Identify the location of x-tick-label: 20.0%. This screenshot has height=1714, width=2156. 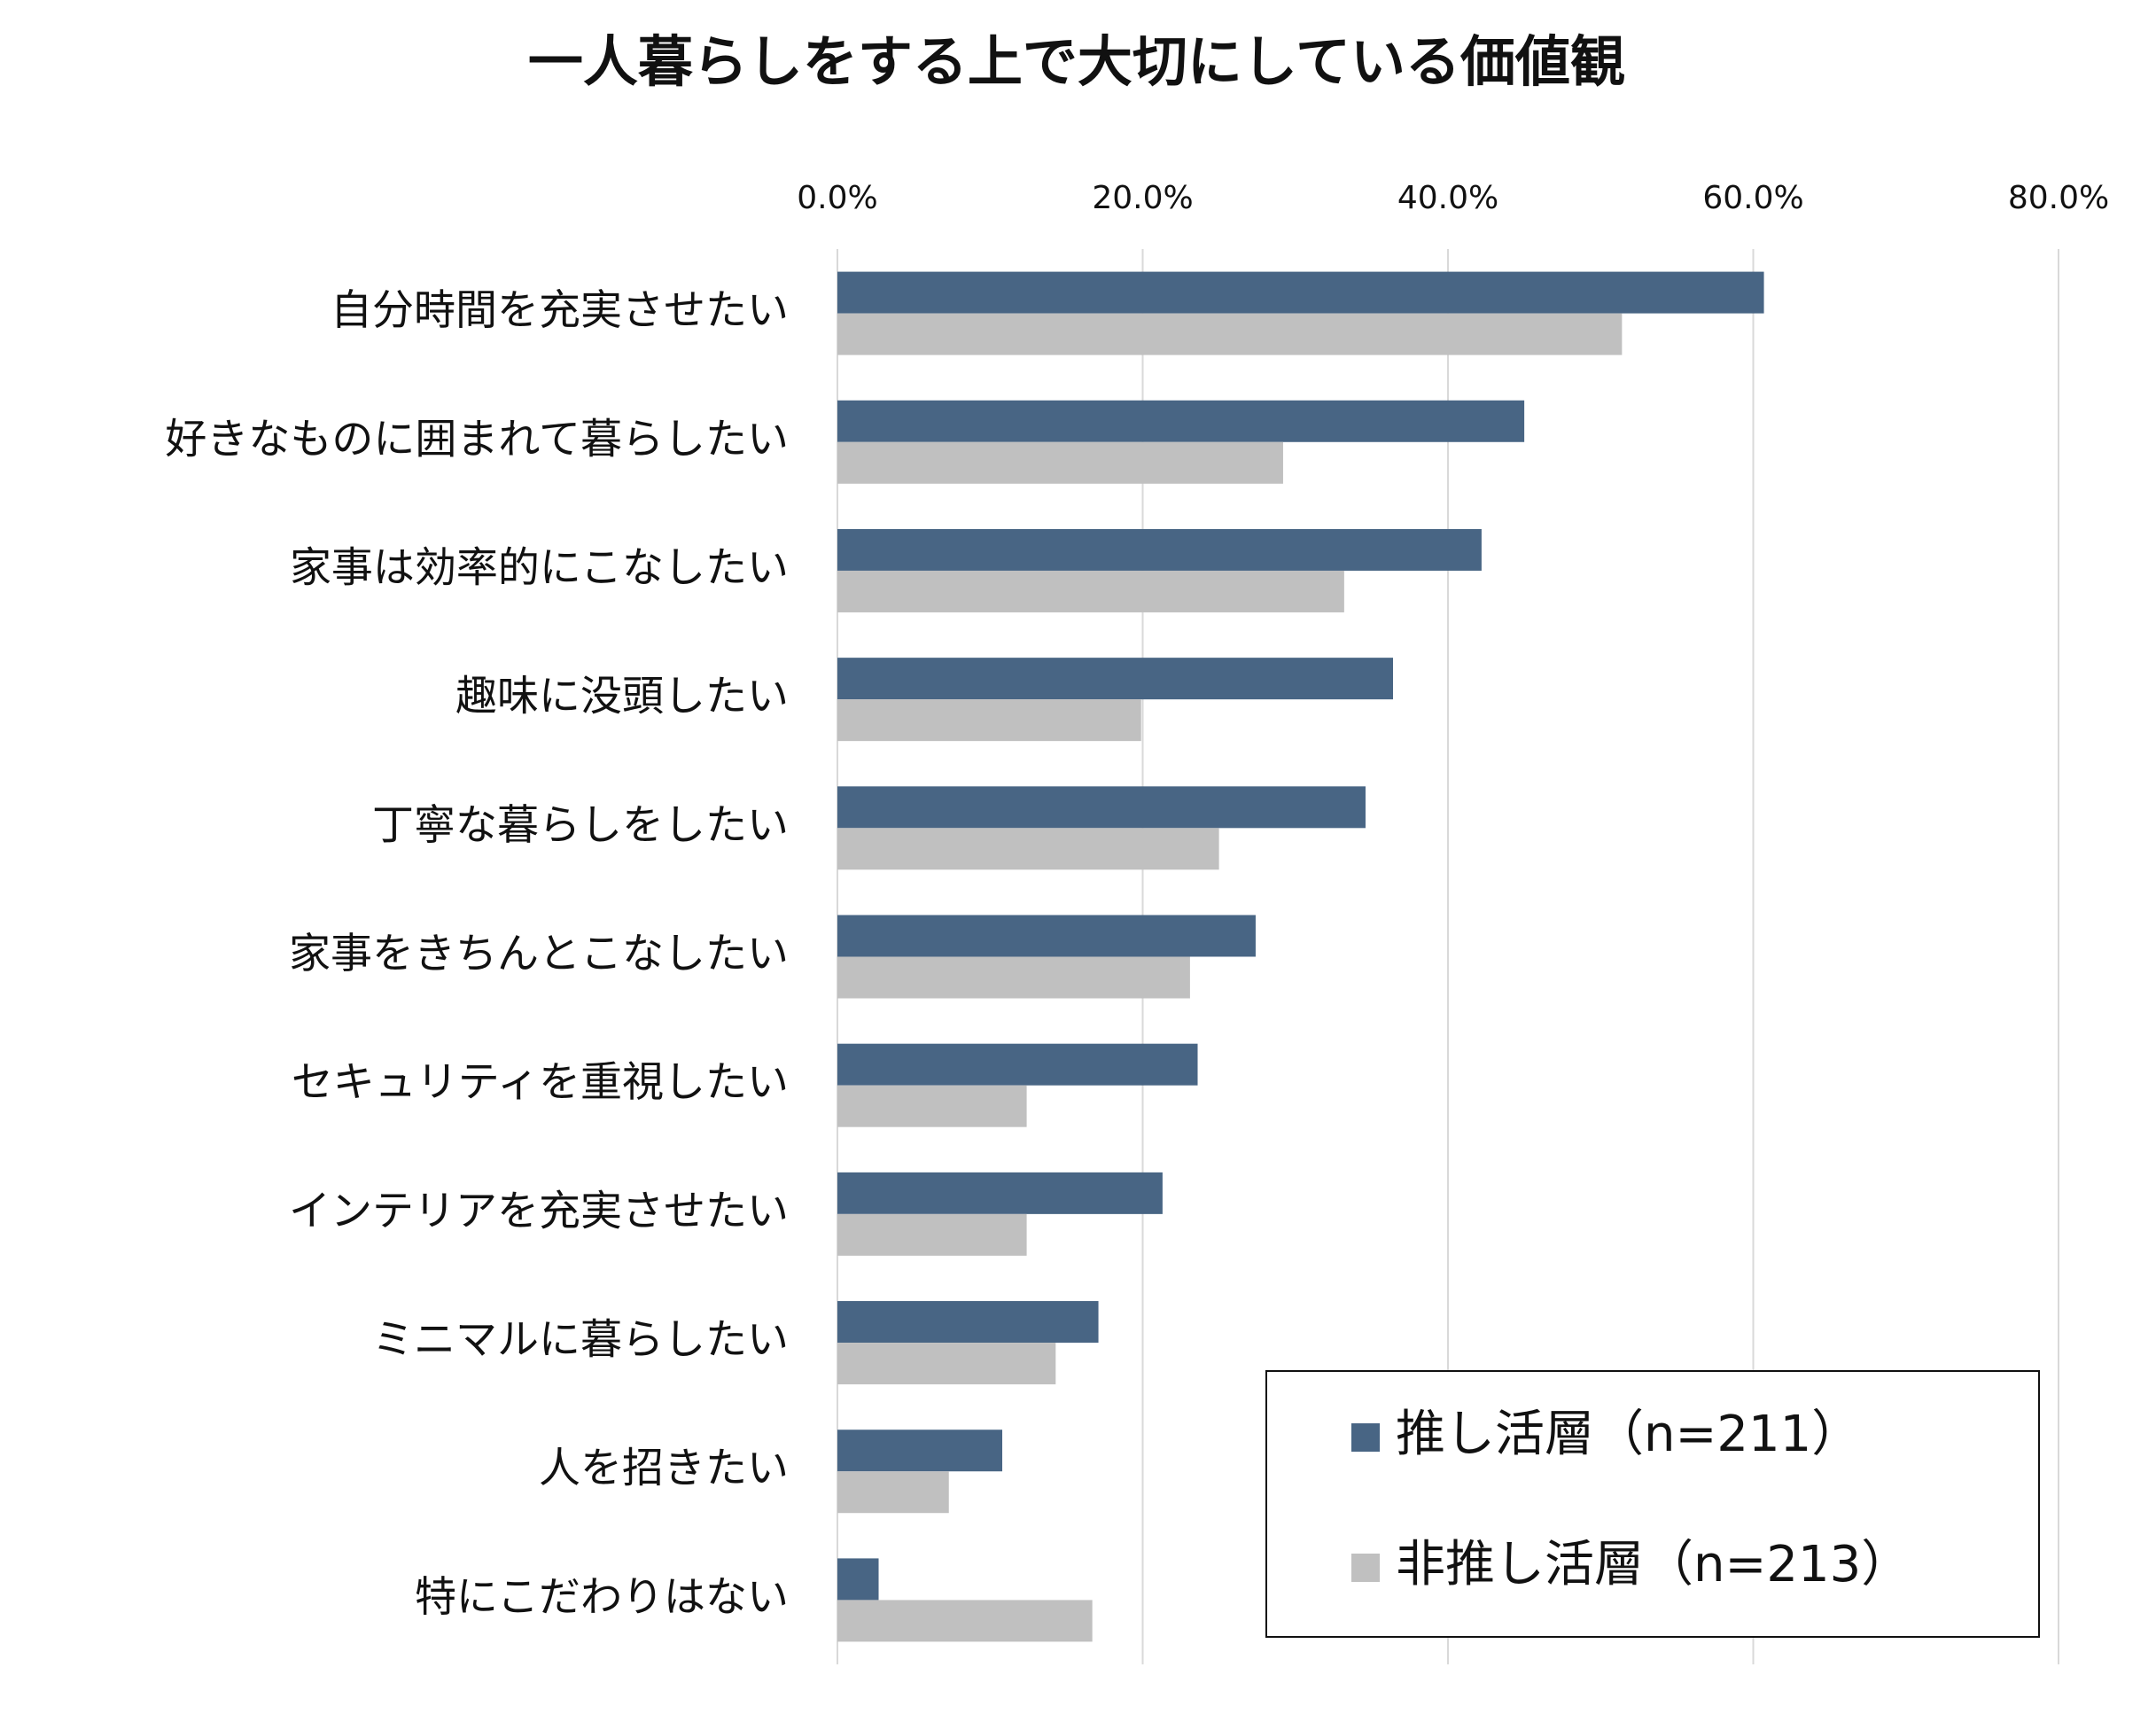
(1142, 198).